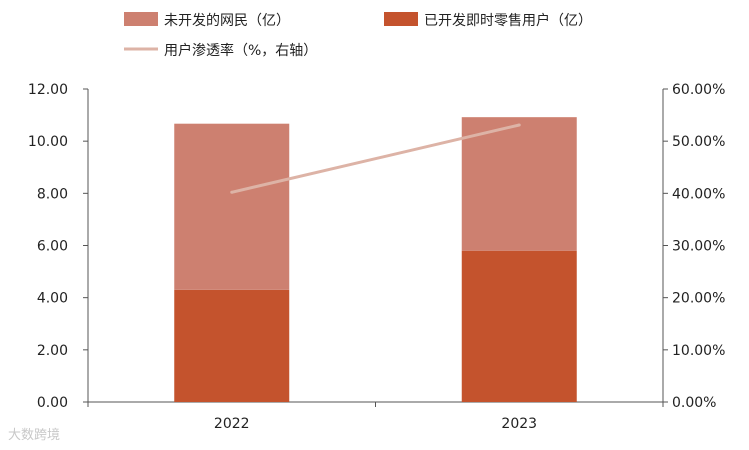  What do you see at coordinates (232, 424) in the screenshot?
I see `x-tick-label: 2022` at bounding box center [232, 424].